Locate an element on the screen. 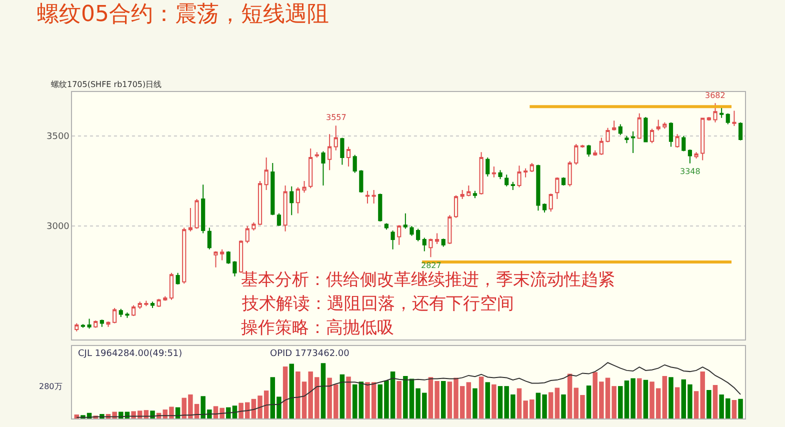 The height and width of the screenshot is (427, 785). text: OPID 1773462.00 is located at coordinates (310, 354).